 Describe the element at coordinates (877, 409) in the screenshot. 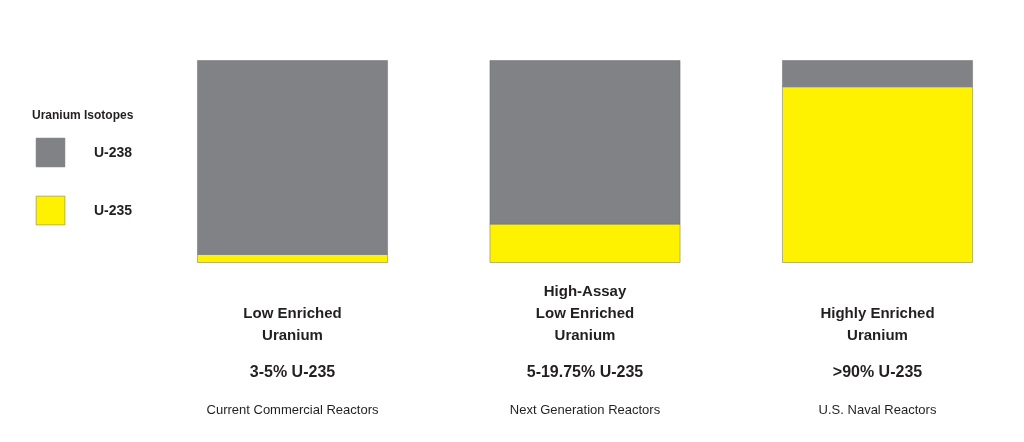

I see `text: U.S. Naval Reactors` at that location.